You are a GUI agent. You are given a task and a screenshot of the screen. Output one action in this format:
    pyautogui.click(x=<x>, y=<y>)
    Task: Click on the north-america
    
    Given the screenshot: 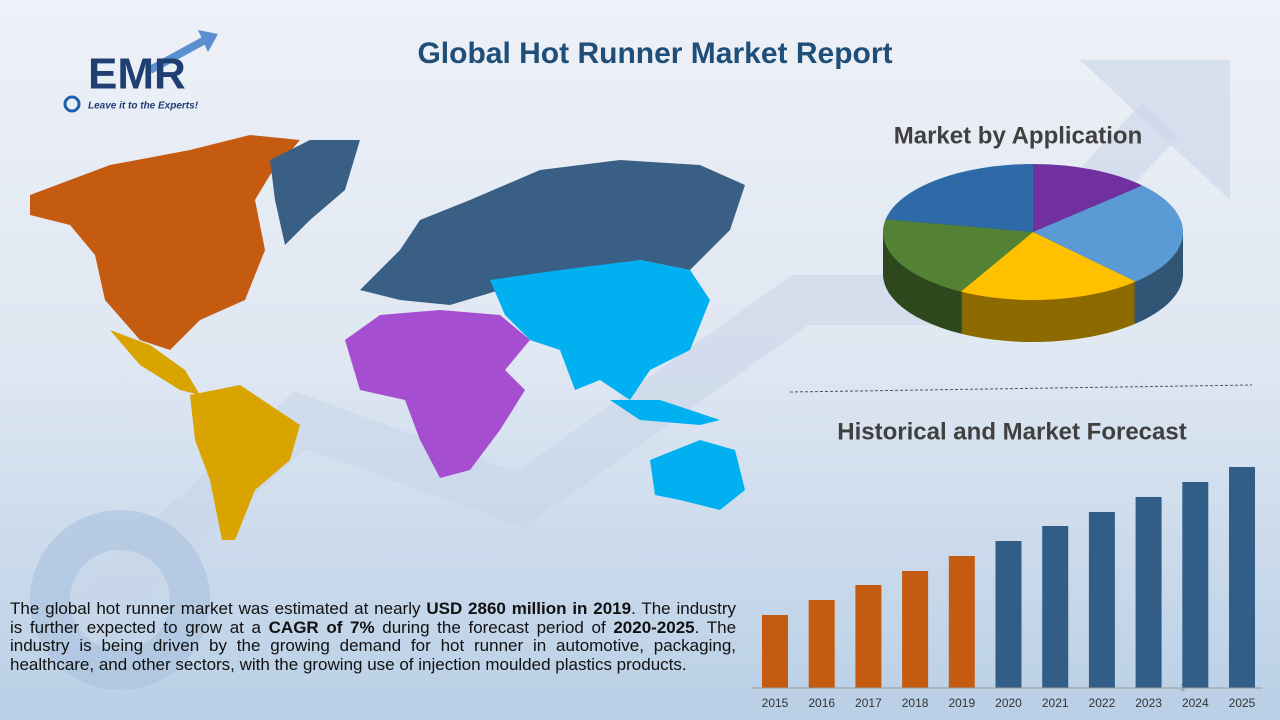 What is the action you would take?
    pyautogui.click(x=165, y=242)
    